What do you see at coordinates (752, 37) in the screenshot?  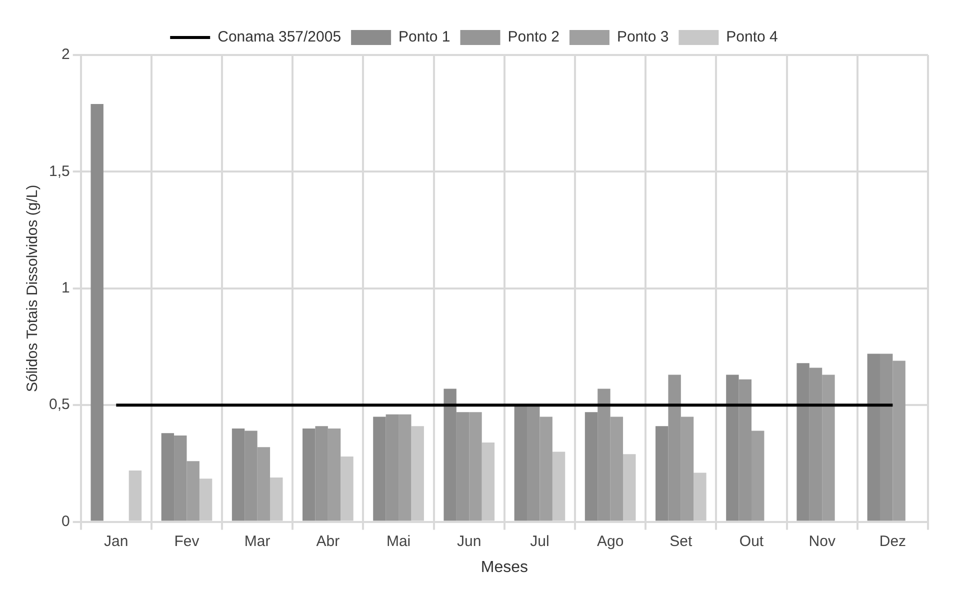 I see `legend-label: Ponto 4` at bounding box center [752, 37].